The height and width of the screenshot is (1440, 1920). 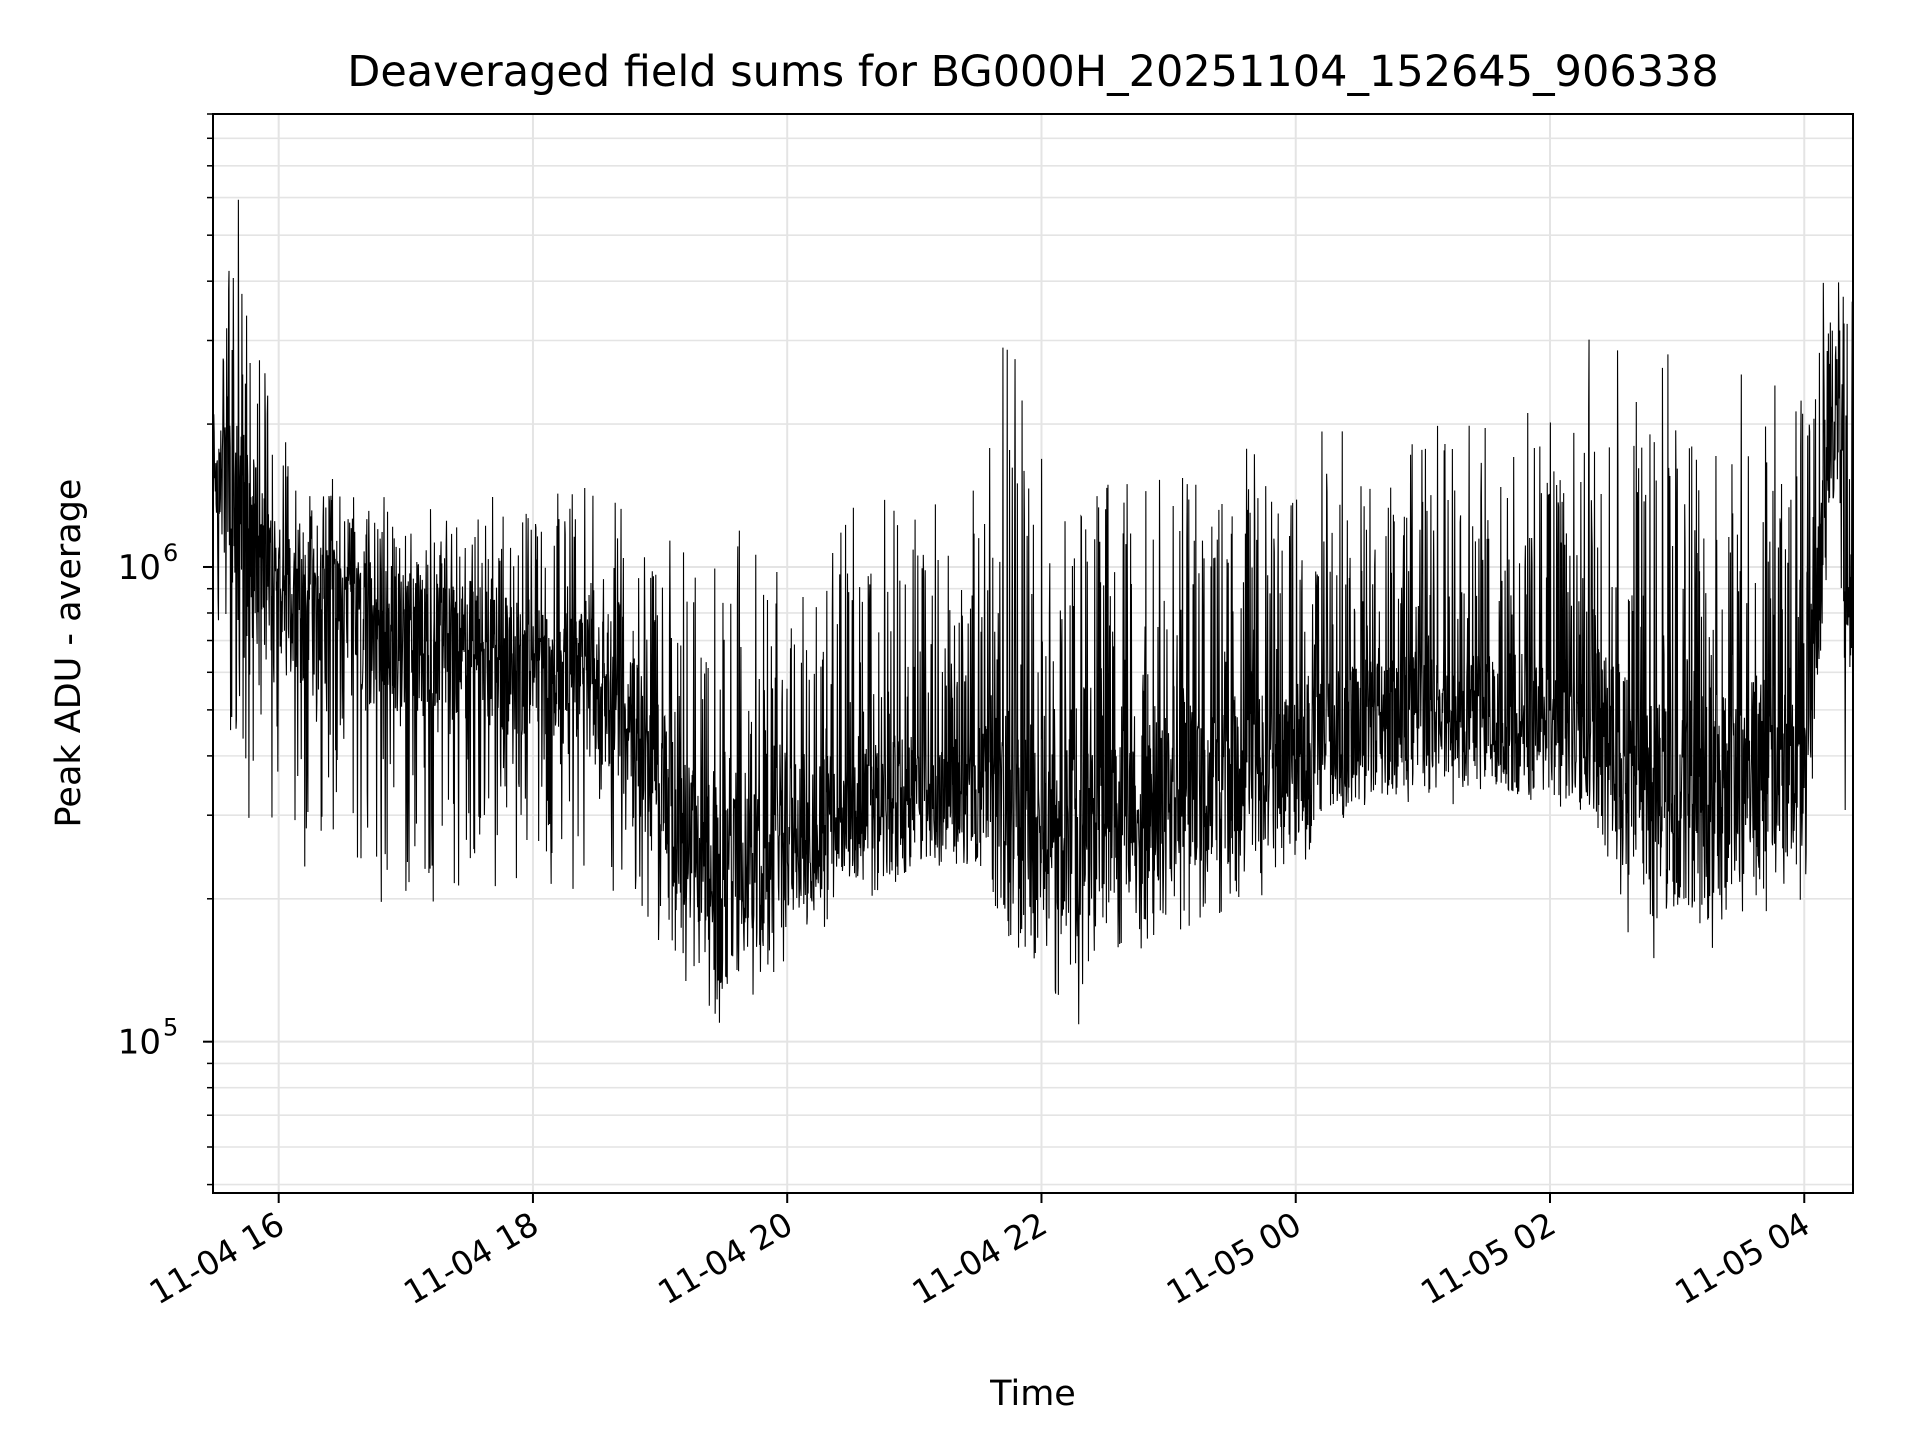 What do you see at coordinates (69, 653) in the screenshot?
I see `y-axis-label: Peak ADU - average` at bounding box center [69, 653].